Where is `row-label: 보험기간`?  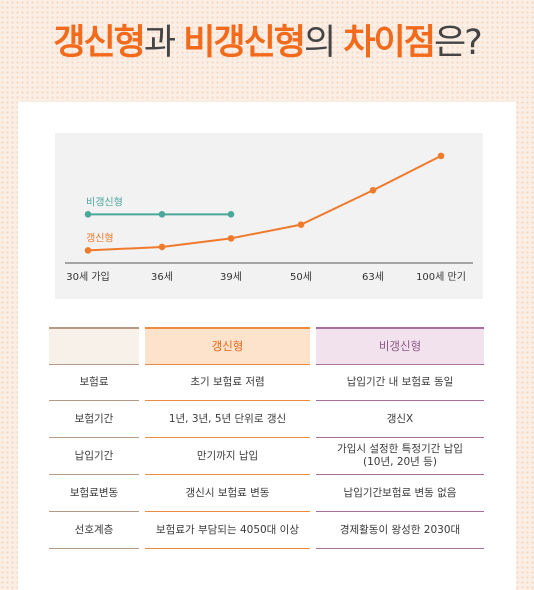 row-label: 보험기간 is located at coordinates (94, 419).